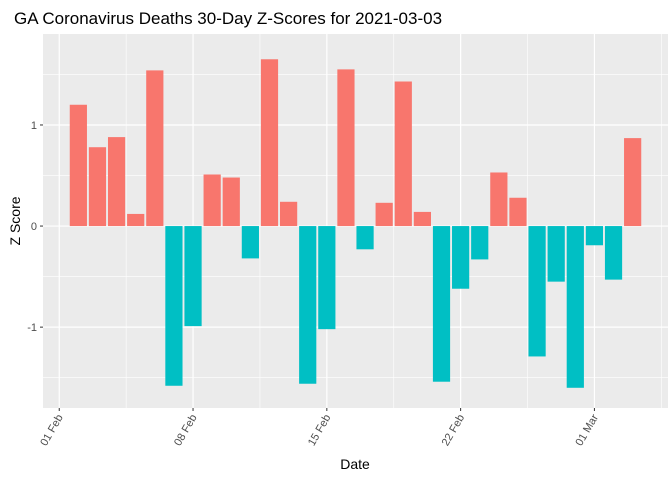 This screenshot has width=672, height=480. What do you see at coordinates (52, 431) in the screenshot?
I see `x-tick-label: 01 Feb` at bounding box center [52, 431].